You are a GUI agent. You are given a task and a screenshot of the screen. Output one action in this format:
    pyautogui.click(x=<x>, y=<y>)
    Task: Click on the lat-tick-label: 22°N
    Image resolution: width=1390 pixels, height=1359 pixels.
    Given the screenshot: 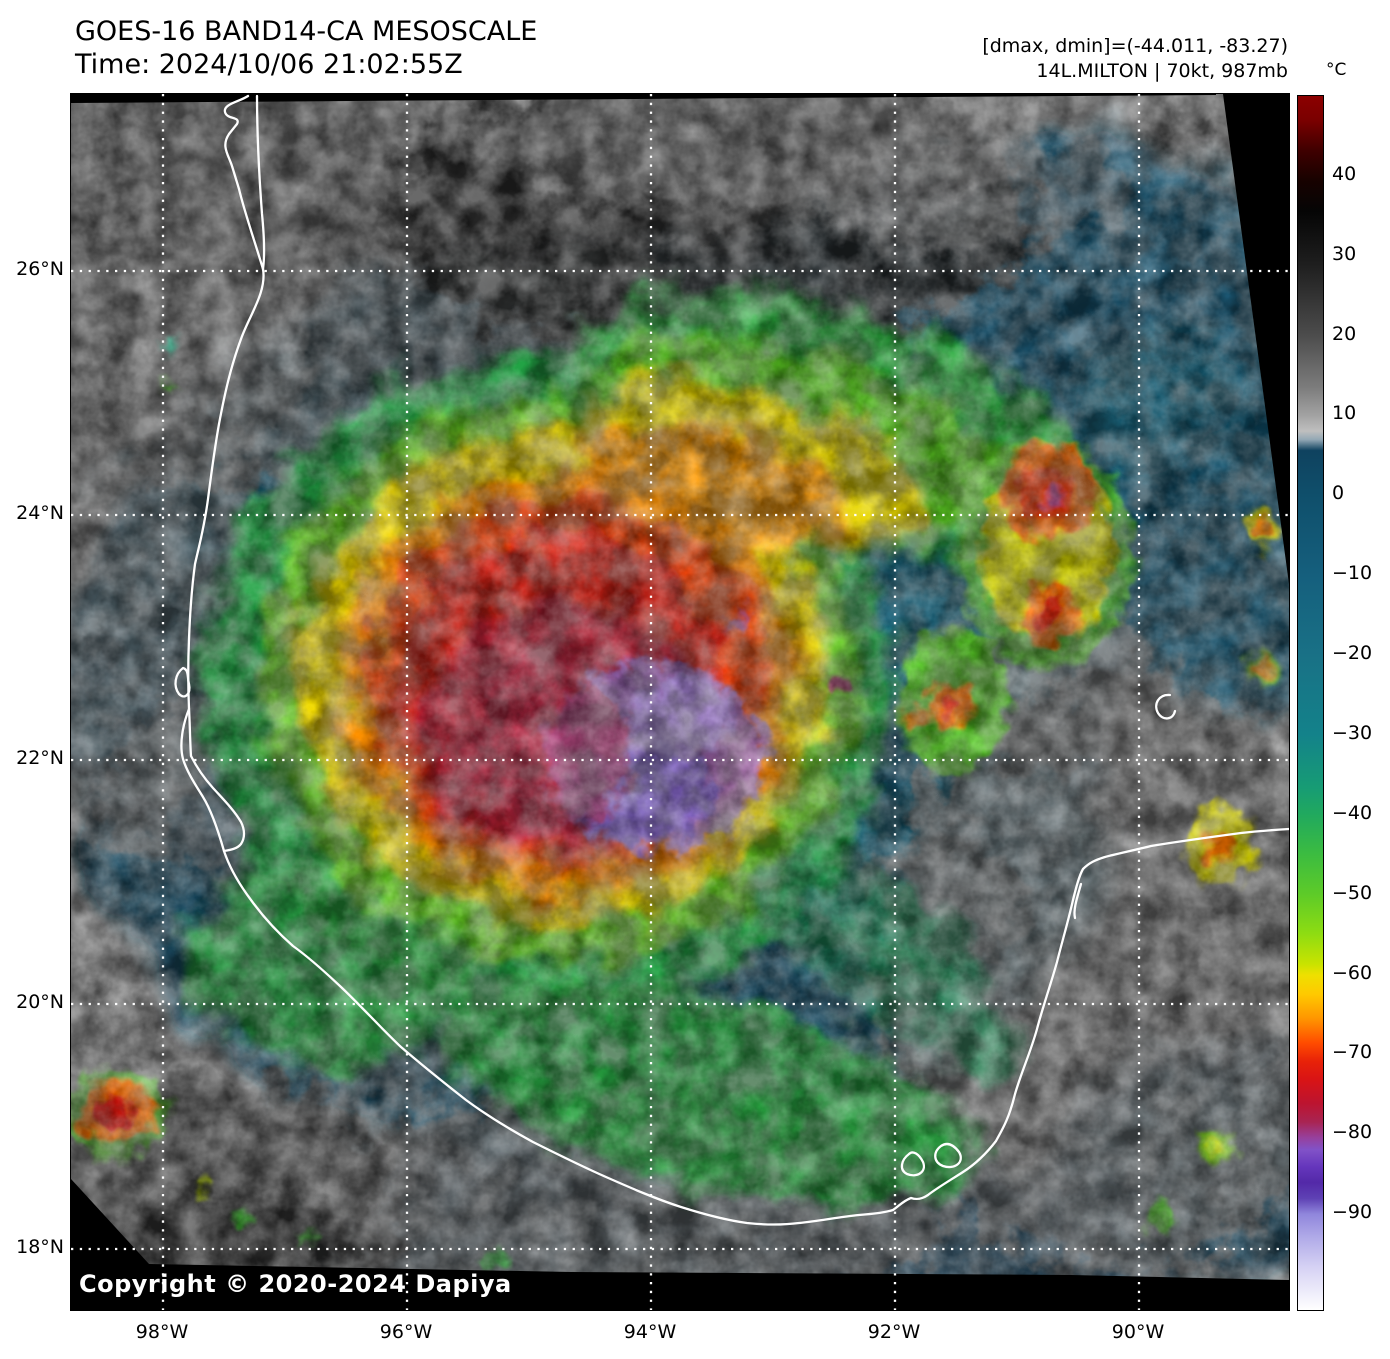 What is the action you would take?
    pyautogui.click(x=40, y=758)
    